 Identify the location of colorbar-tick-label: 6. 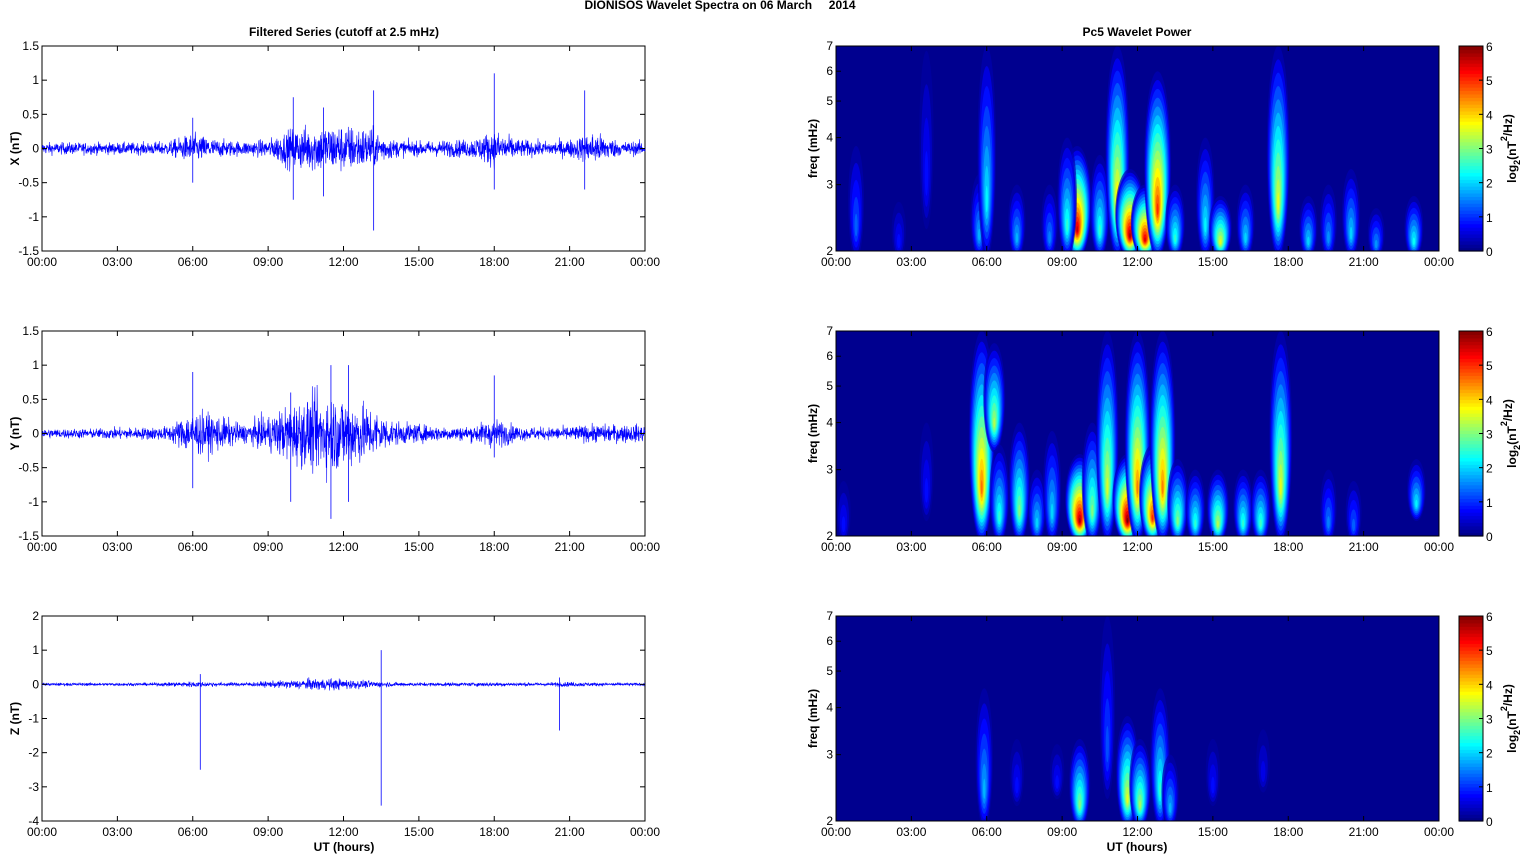
(1489, 47).